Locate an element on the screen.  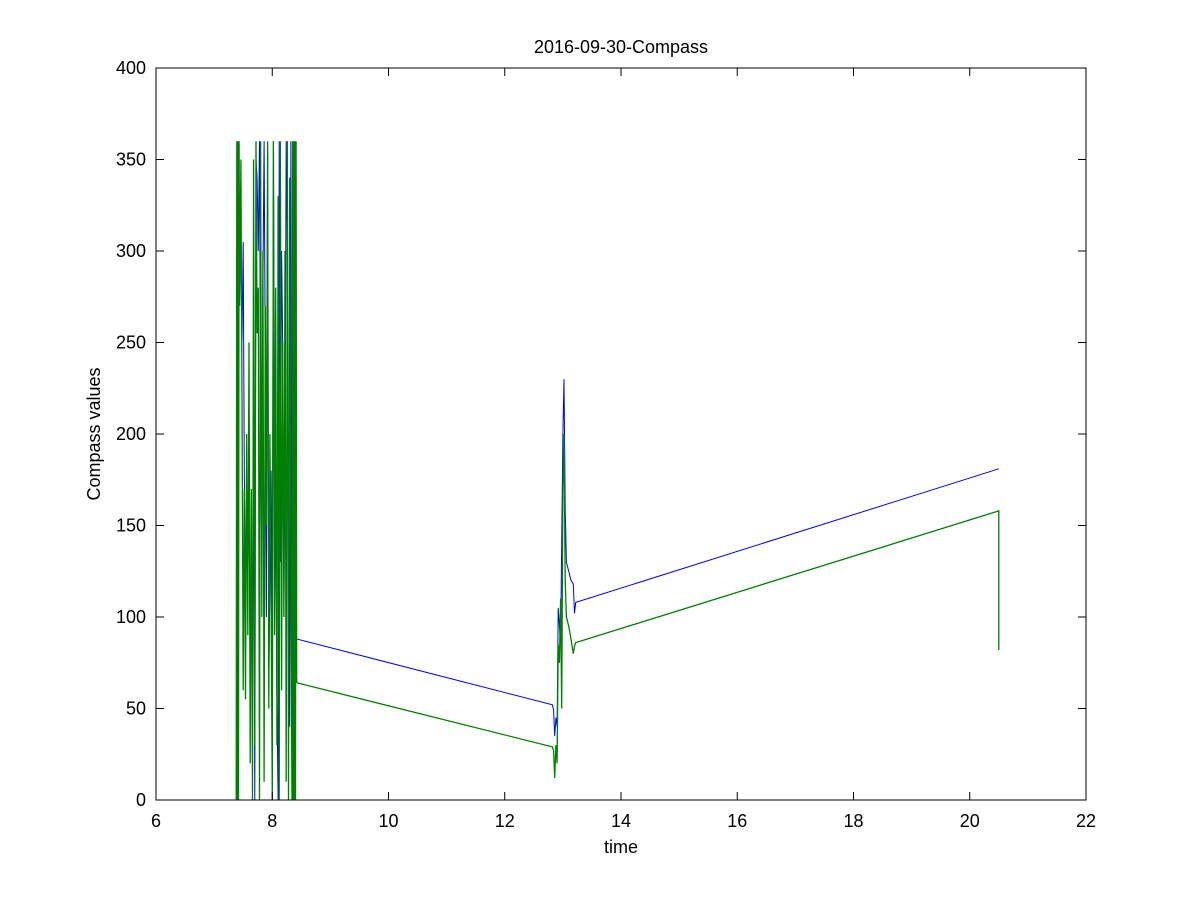
y-tick-label: 250 is located at coordinates (131, 343).